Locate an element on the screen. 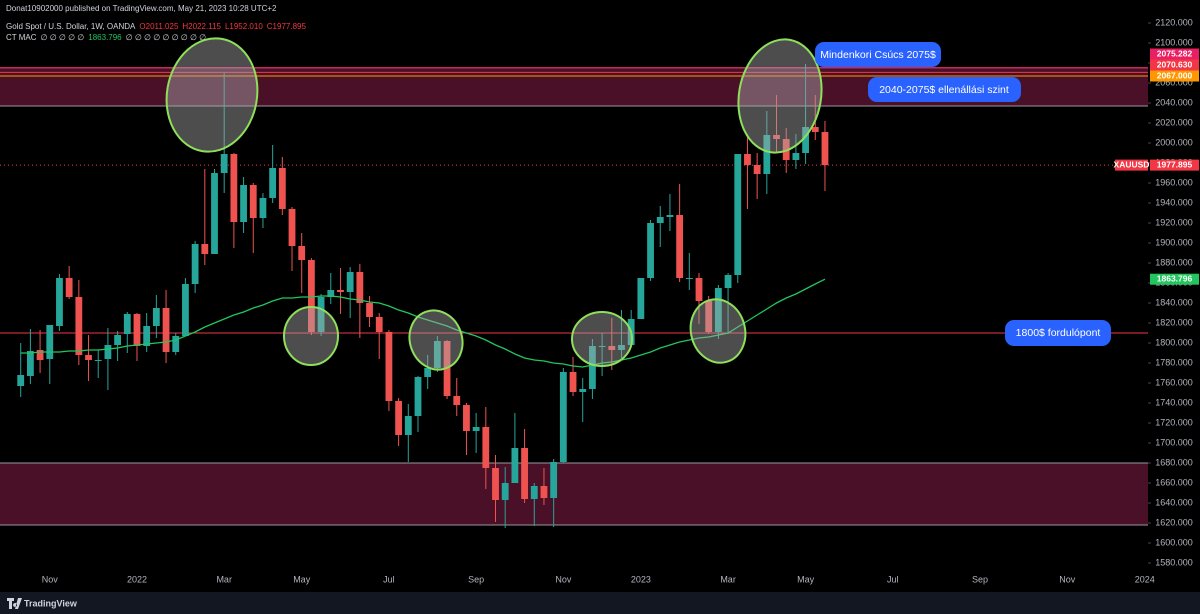 The height and width of the screenshot is (614, 1200). y-tick-label: 2040.000 is located at coordinates (1174, 102).